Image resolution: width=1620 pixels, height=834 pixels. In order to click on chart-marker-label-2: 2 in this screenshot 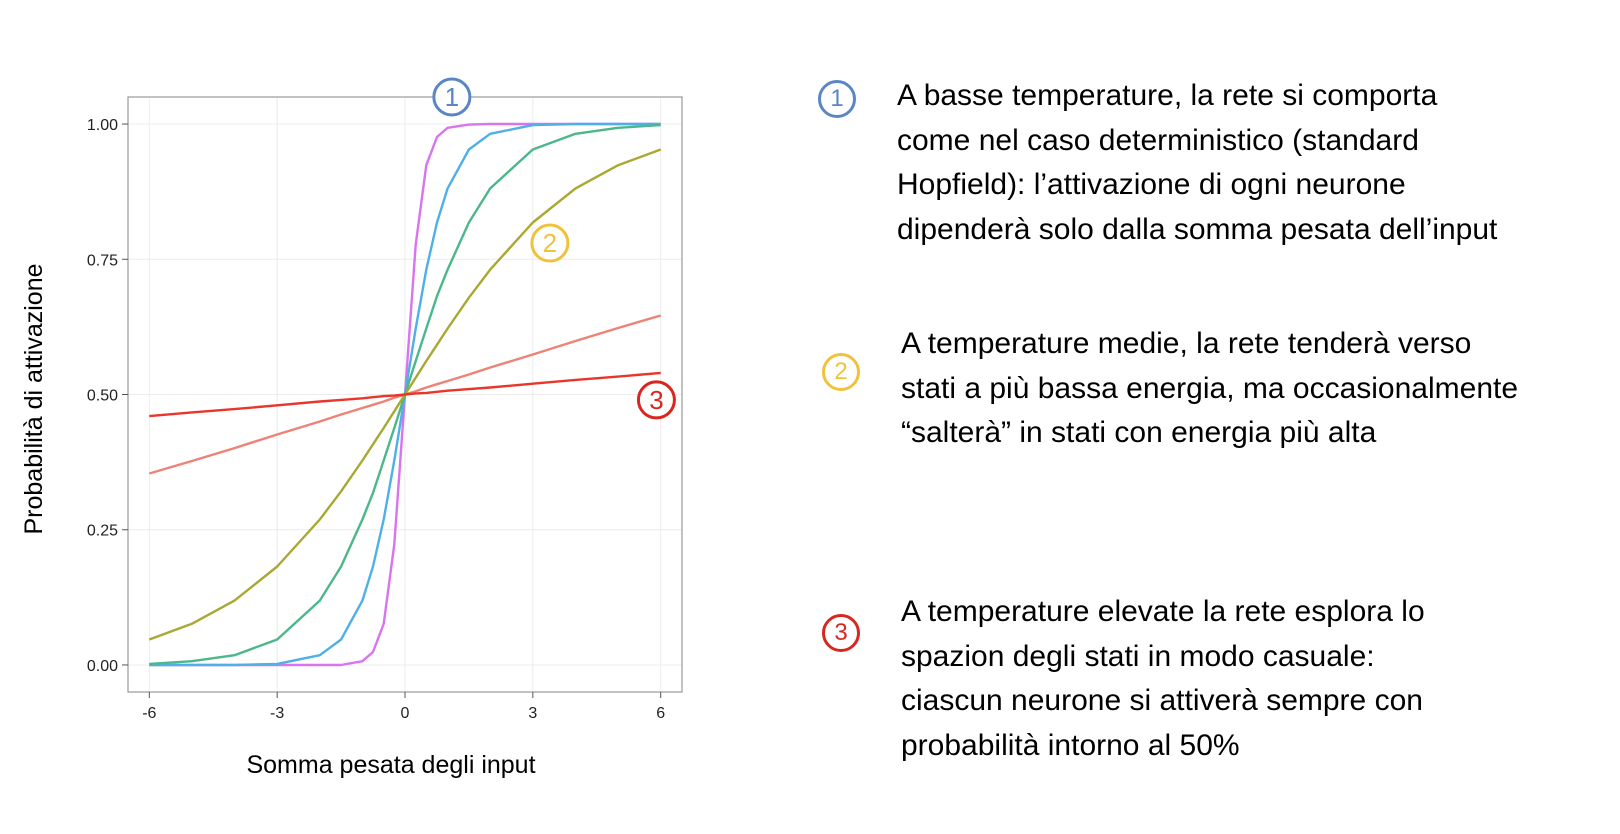, I will do `click(550, 243)`.